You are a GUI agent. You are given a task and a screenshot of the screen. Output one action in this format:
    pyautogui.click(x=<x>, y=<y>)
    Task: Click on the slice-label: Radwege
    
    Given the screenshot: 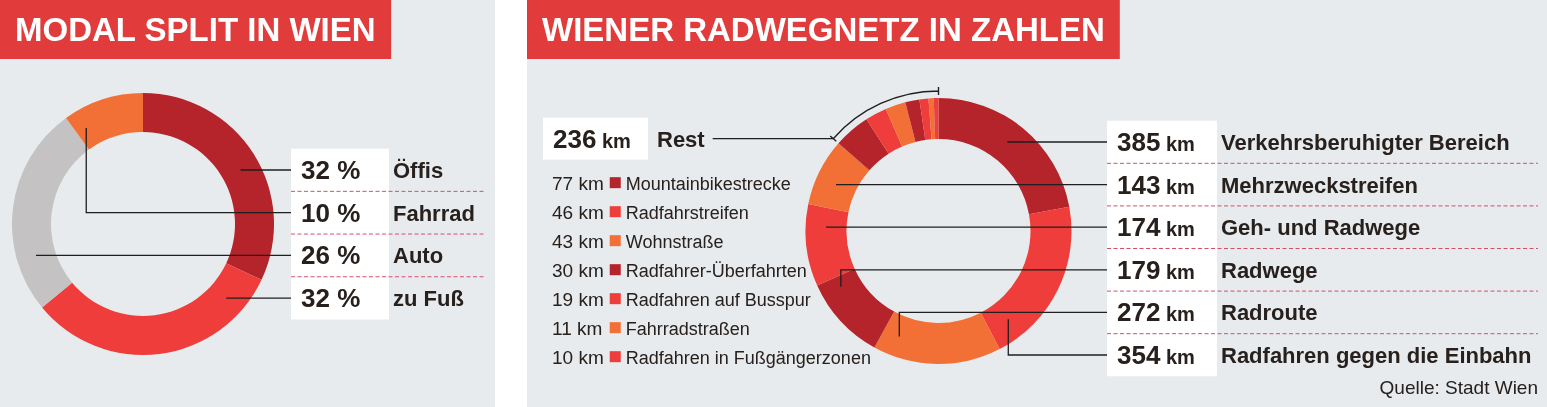 What is the action you would take?
    pyautogui.click(x=1269, y=270)
    